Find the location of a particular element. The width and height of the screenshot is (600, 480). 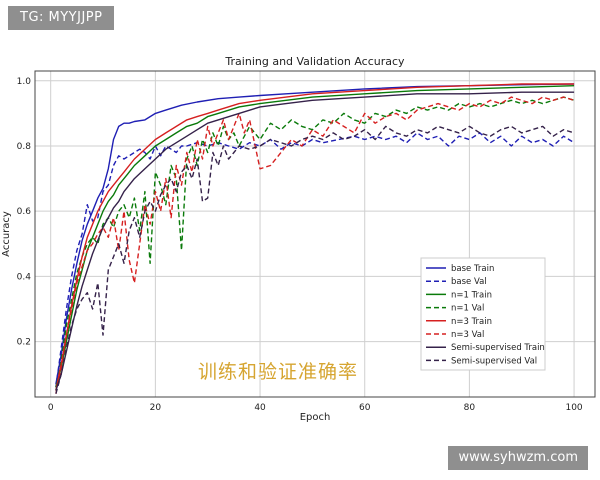

x-tick-label: 40 is located at coordinates (260, 408).